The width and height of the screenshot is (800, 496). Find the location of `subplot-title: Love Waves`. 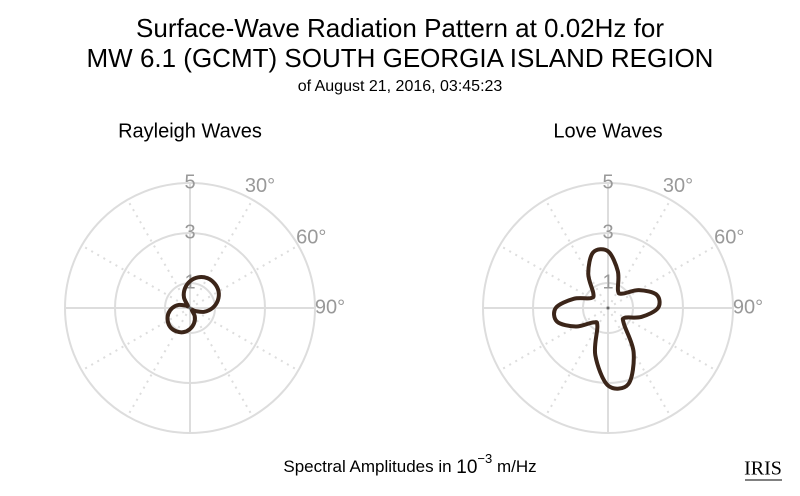

subplot-title: Love Waves is located at coordinates (607, 131).